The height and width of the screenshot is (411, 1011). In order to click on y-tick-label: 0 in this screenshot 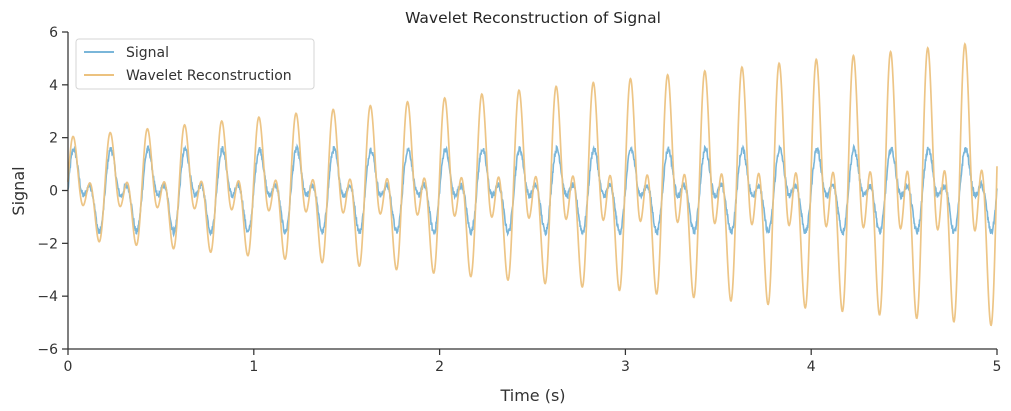, I will do `click(53, 192)`.